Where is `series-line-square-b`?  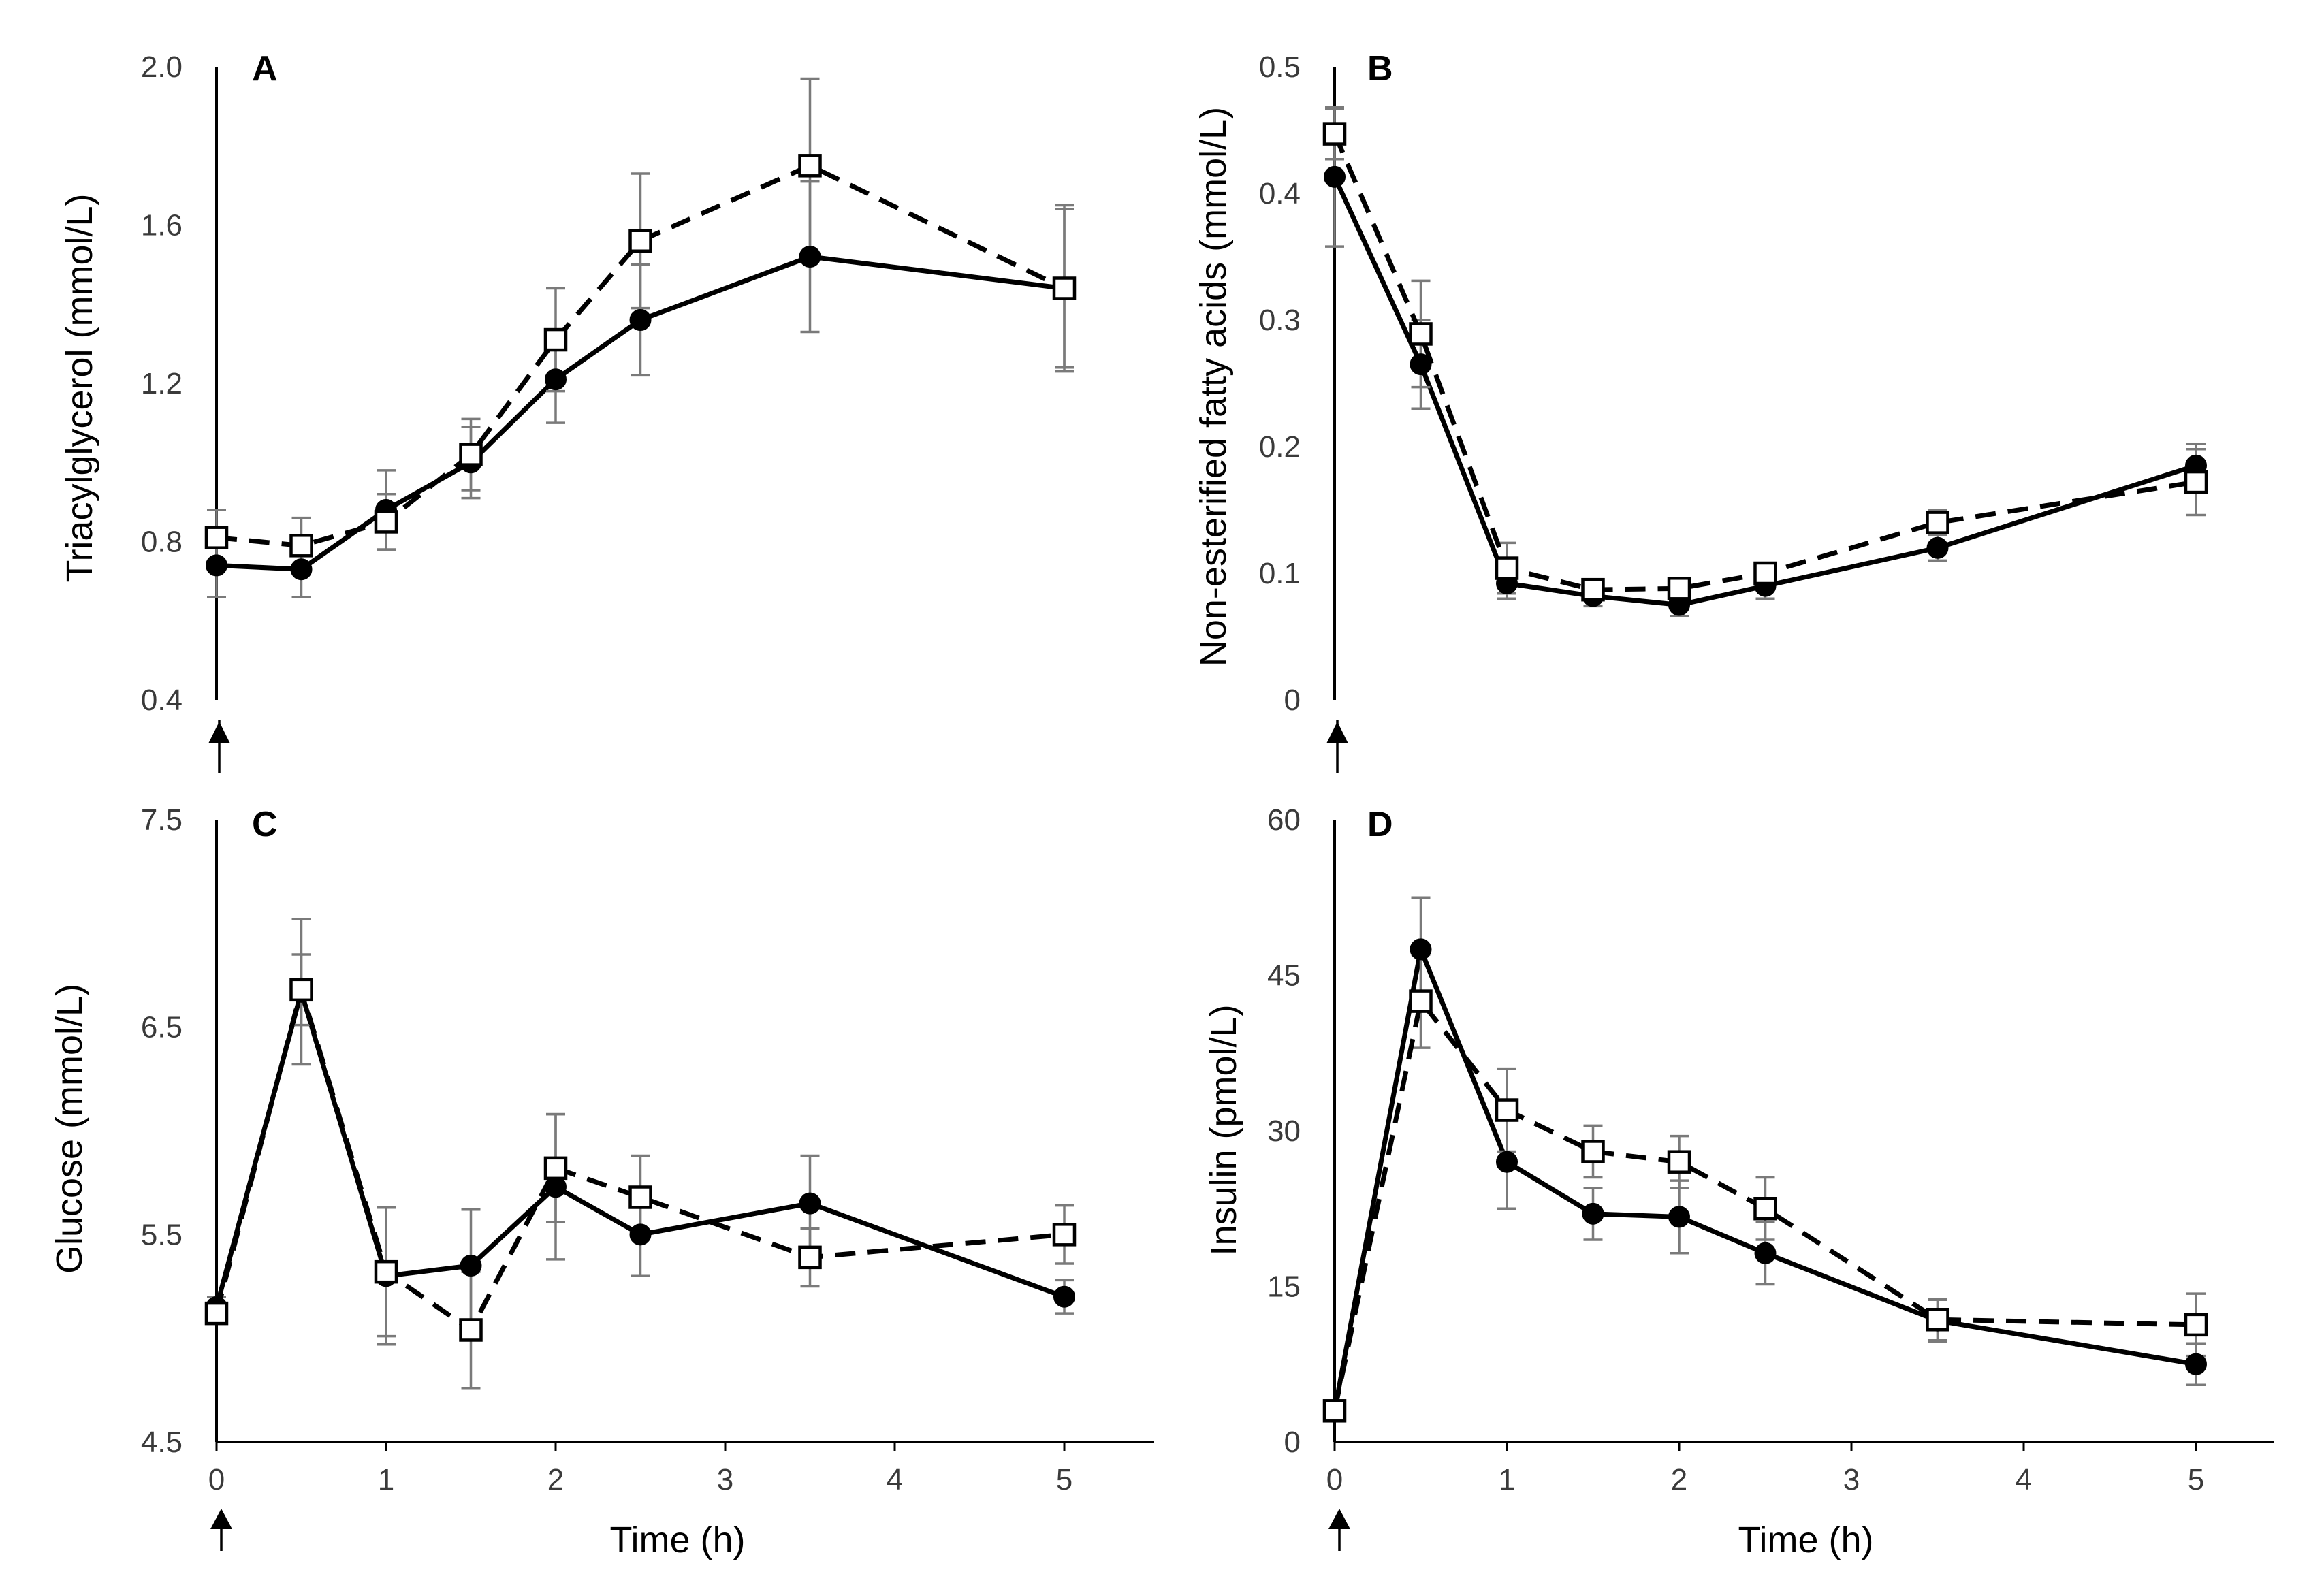 series-line-square-b is located at coordinates (1764, 363).